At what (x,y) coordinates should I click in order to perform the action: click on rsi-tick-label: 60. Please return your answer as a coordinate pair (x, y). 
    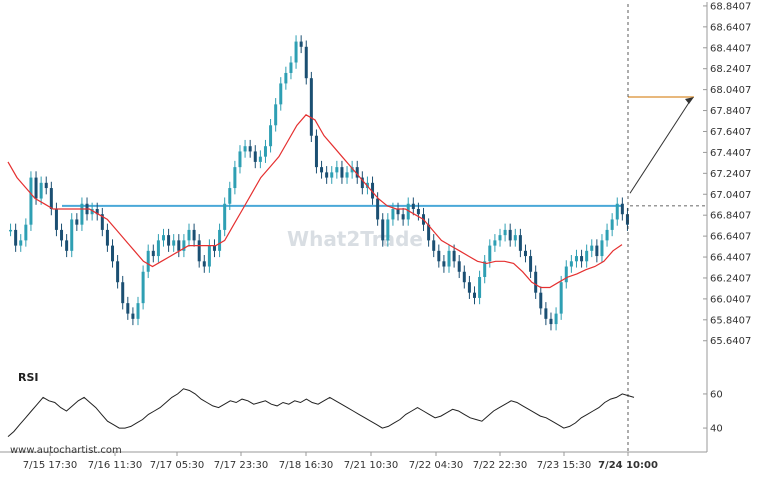
    Looking at the image, I should click on (716, 394).